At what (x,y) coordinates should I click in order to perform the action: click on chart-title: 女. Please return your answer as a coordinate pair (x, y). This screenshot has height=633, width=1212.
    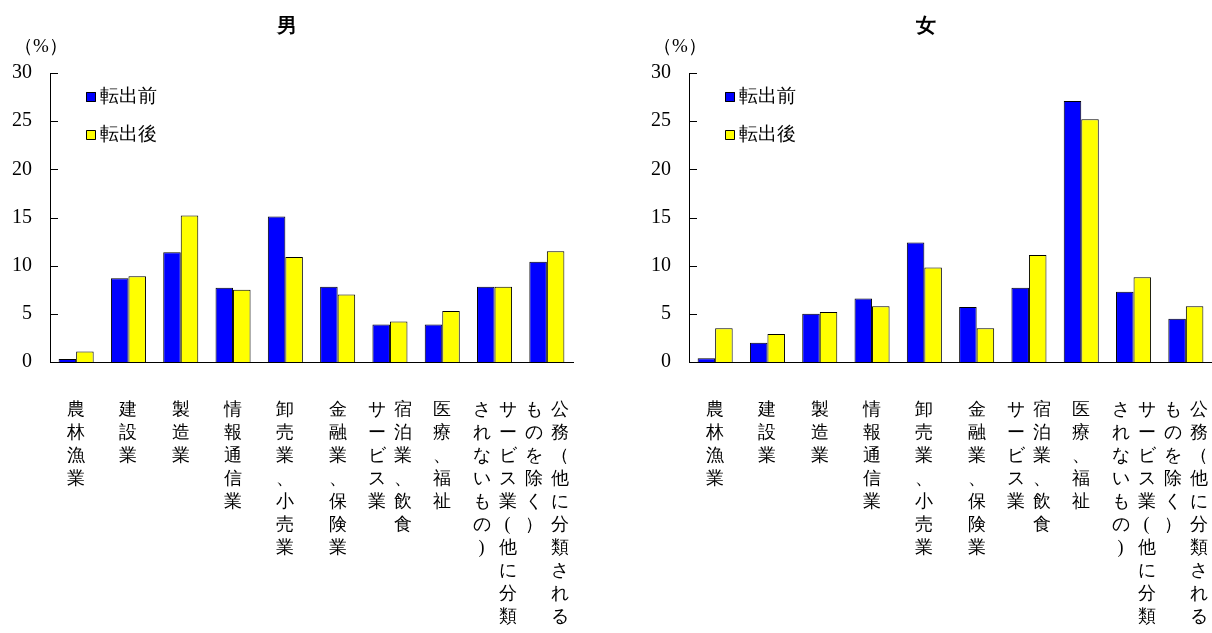
    Looking at the image, I should click on (925, 25).